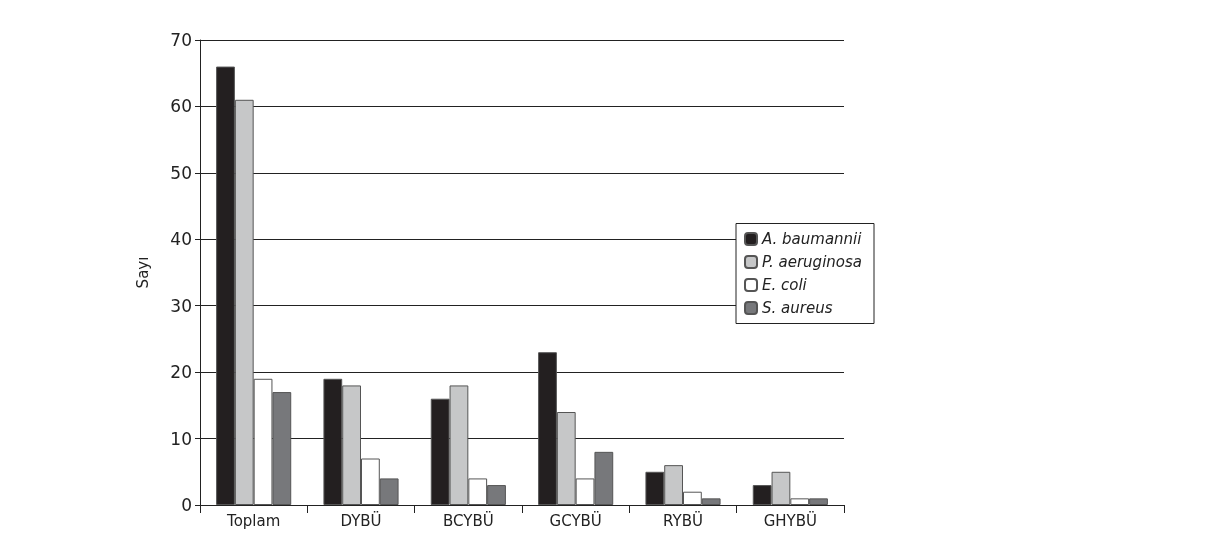 This screenshot has width=1214, height=547. I want to click on x-tick-label: BCYBÜ, so click(468, 520).